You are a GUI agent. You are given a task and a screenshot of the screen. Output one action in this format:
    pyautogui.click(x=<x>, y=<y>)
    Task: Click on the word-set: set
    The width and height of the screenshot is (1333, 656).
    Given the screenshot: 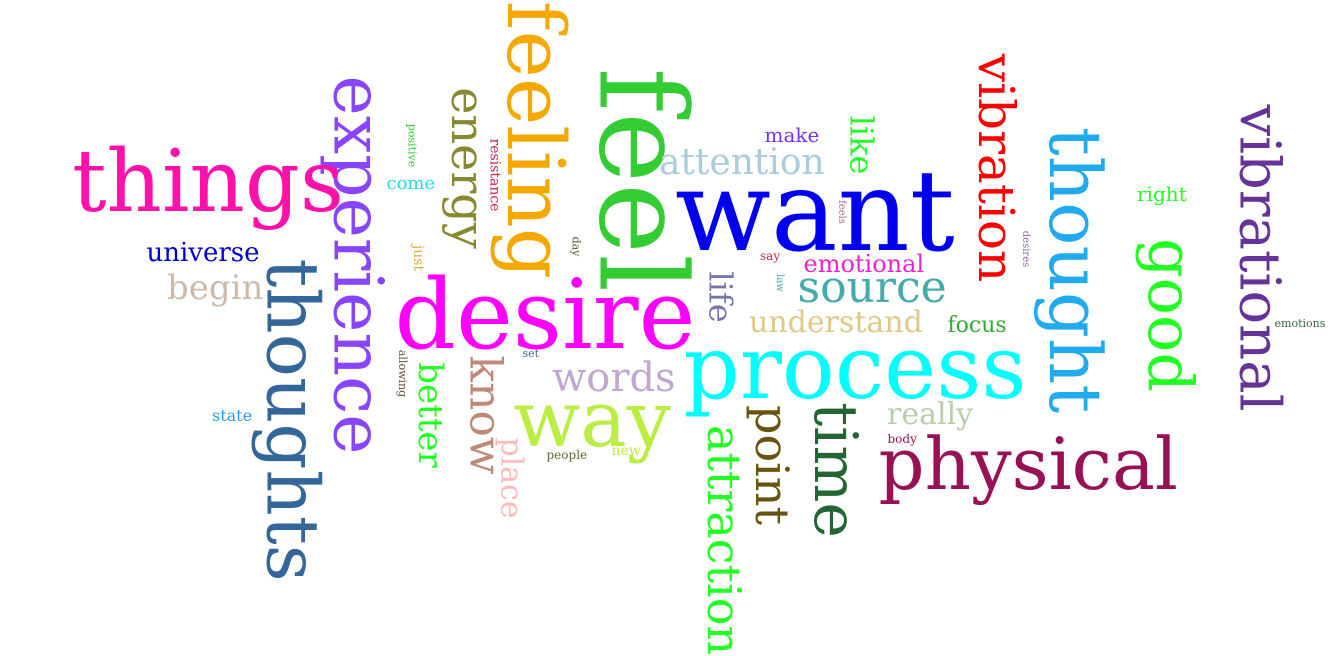 What is the action you would take?
    pyautogui.click(x=531, y=353)
    